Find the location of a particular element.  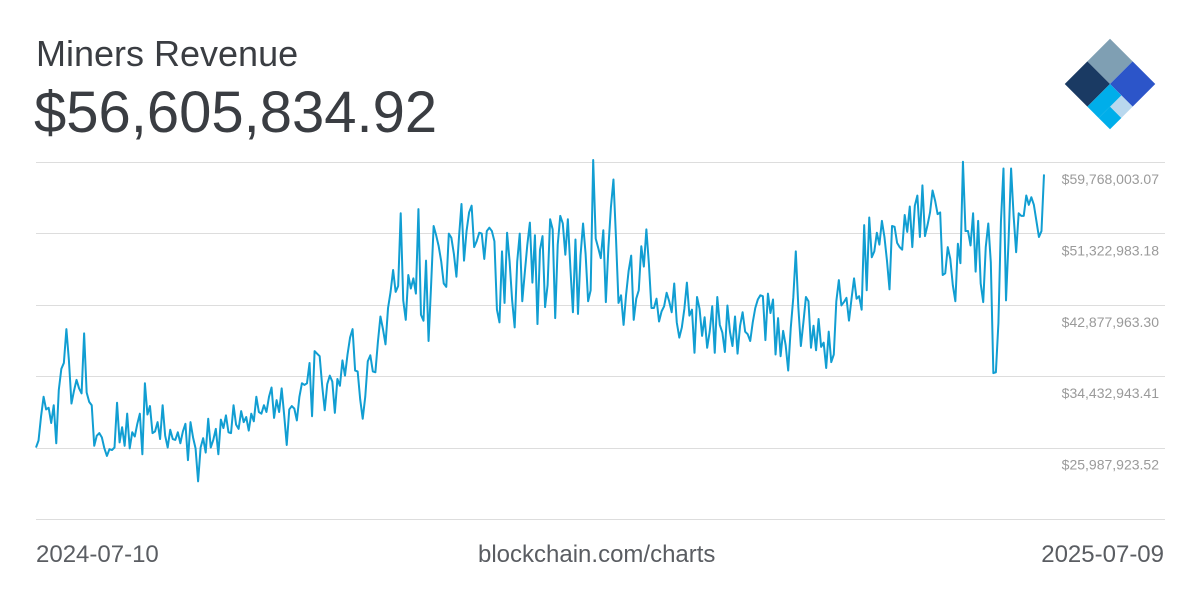

chart-title: Miners Revenue is located at coordinates (167, 53).